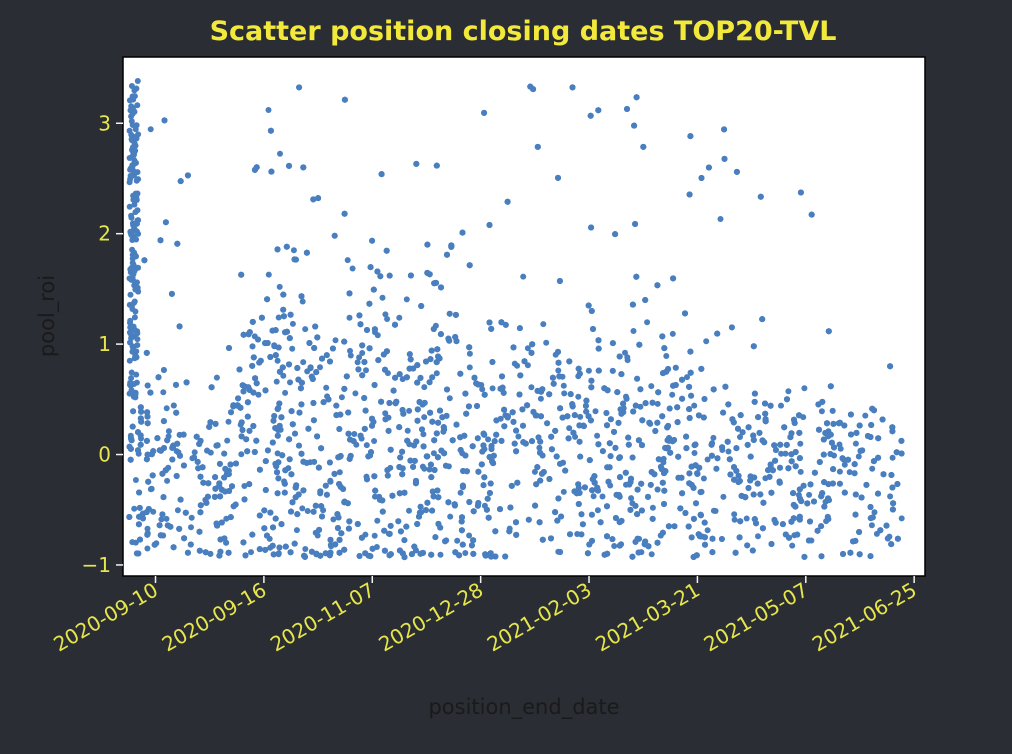  I want to click on x-tick-label: 2020-11-07, so click(322, 617).